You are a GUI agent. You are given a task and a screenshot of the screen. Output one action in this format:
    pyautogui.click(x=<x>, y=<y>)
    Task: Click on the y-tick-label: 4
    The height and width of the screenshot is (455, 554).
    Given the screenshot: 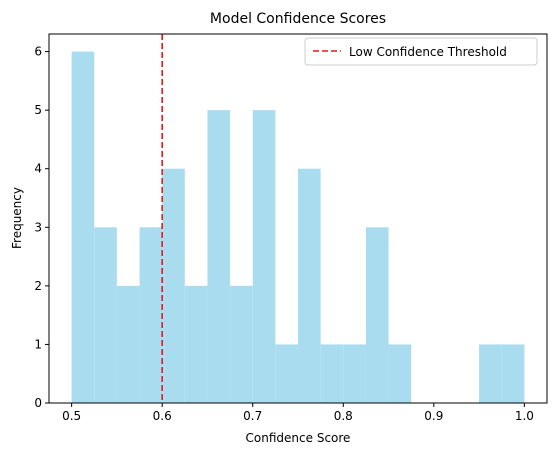 What is the action you would take?
    pyautogui.click(x=38, y=169)
    